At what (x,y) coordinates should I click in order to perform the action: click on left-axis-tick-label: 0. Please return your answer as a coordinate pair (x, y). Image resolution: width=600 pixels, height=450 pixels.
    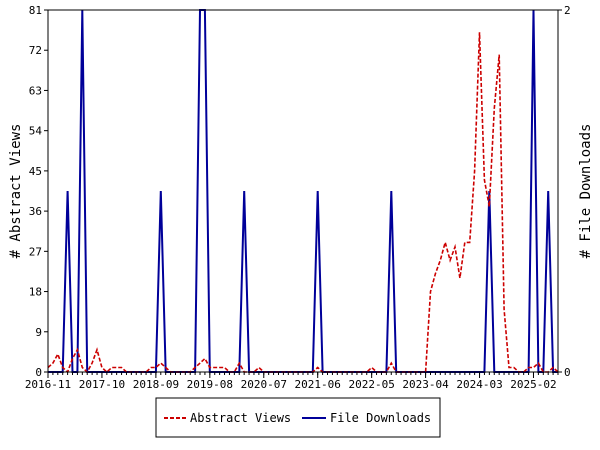
    Looking at the image, I should click on (38, 372).